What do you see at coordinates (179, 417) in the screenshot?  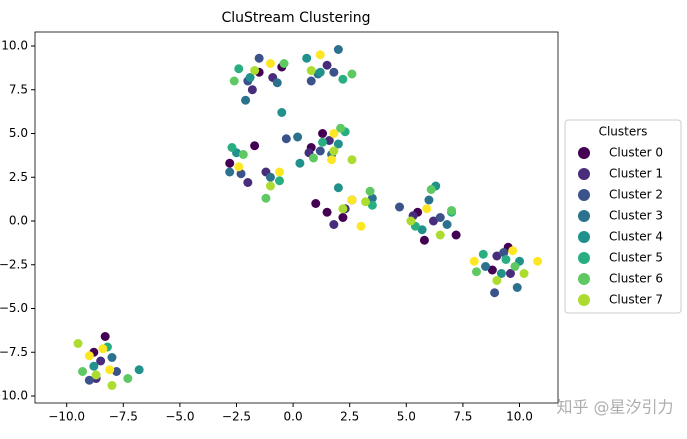 I see `x-tick-label: −5.0` at bounding box center [179, 417].